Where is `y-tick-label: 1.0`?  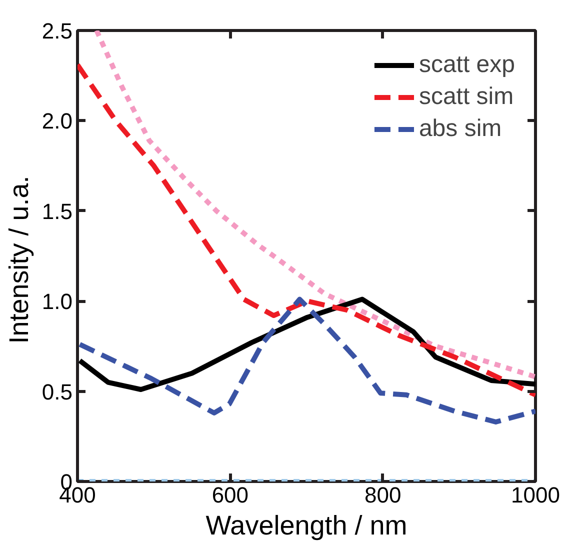
y-tick-label: 1.0 is located at coordinates (57, 301).